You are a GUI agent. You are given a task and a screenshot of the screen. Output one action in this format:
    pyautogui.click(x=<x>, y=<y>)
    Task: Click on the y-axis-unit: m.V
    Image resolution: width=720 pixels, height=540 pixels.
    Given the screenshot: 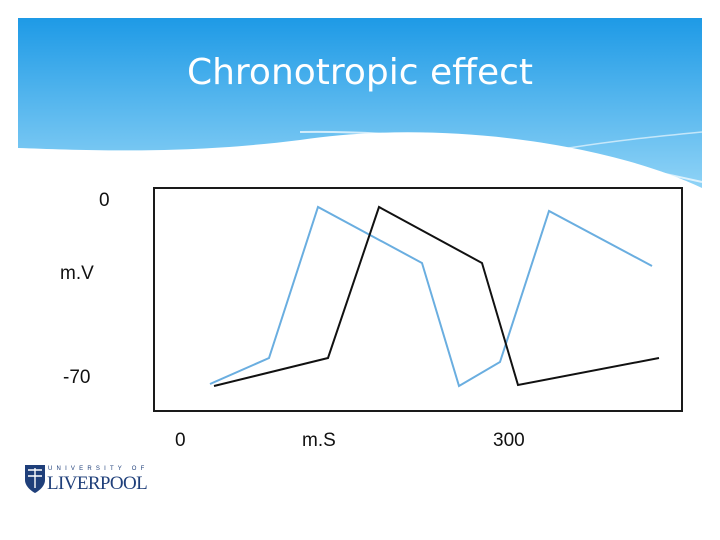 What is the action you would take?
    pyautogui.click(x=77, y=273)
    